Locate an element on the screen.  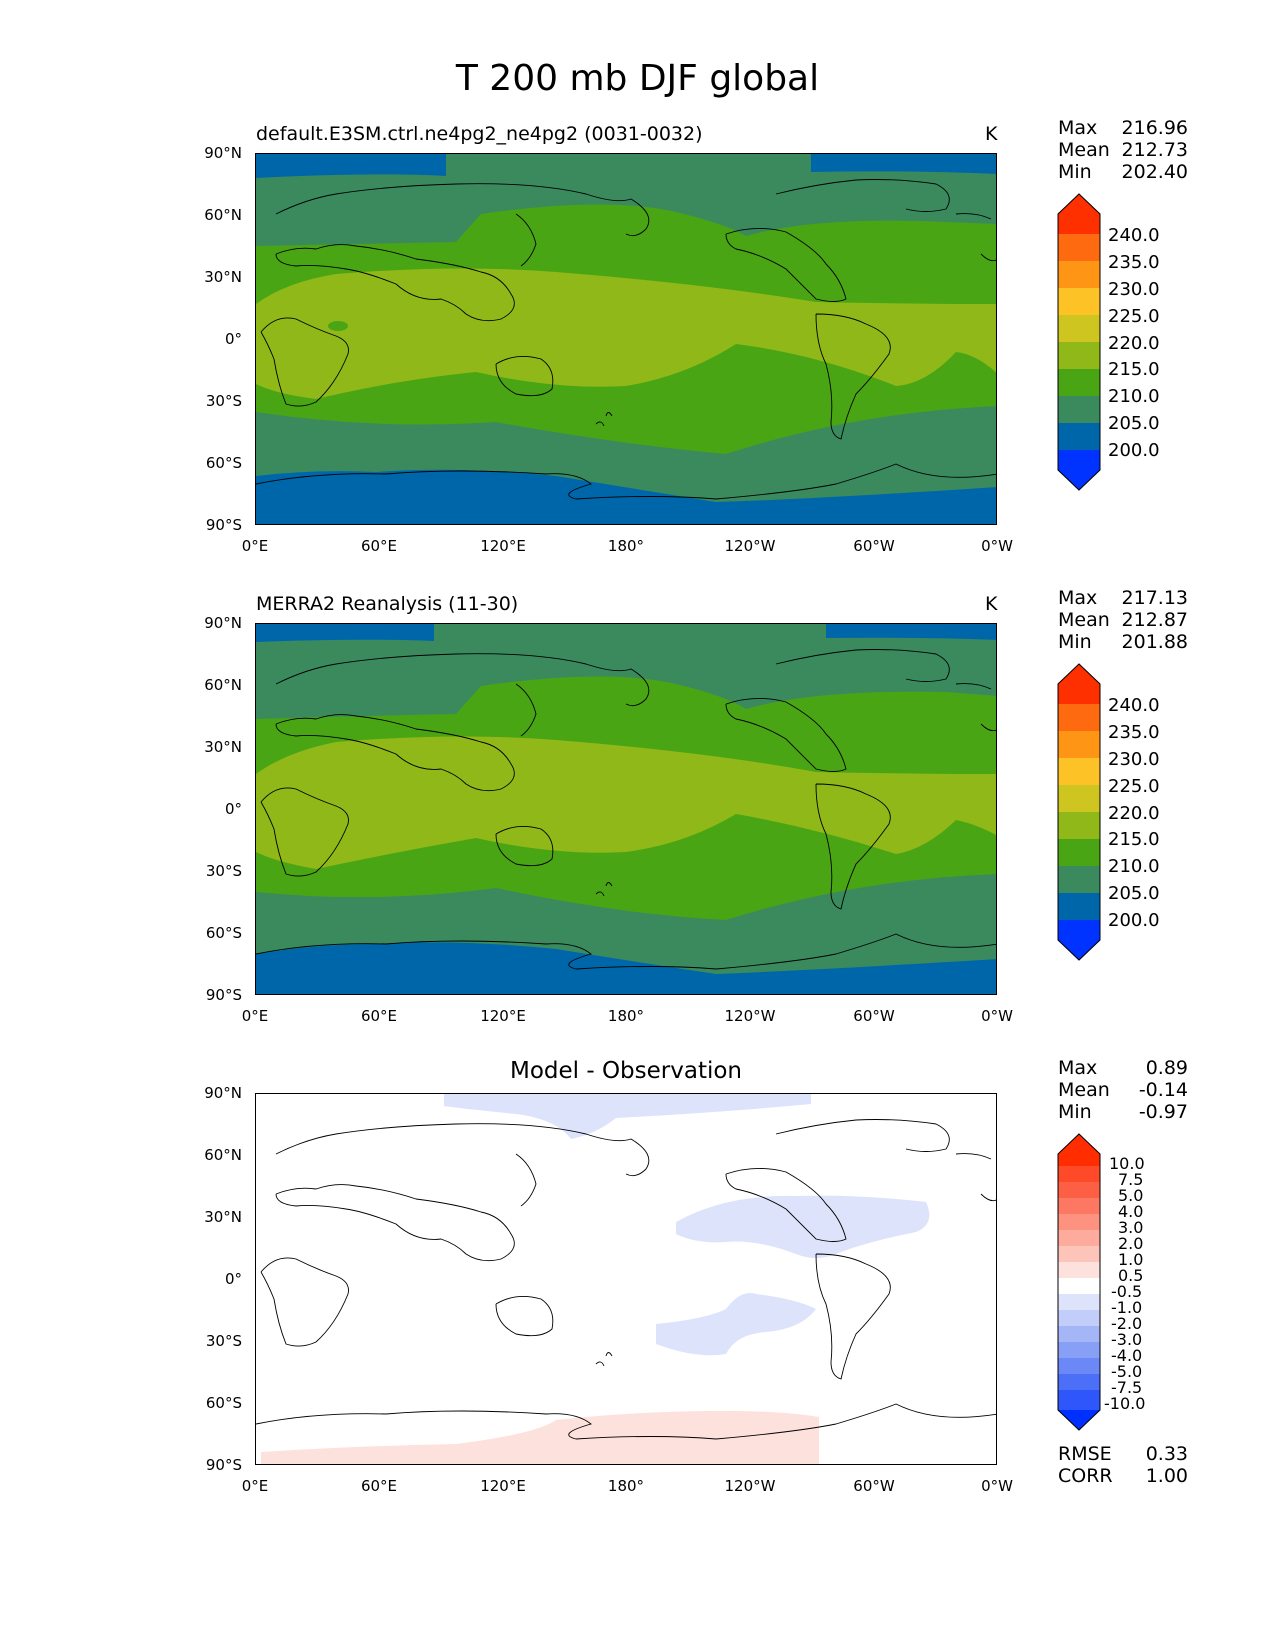
panel1-stats: Max 216.96 Mean 212.73 Min 202.40 is located at coordinates (1123, 150).